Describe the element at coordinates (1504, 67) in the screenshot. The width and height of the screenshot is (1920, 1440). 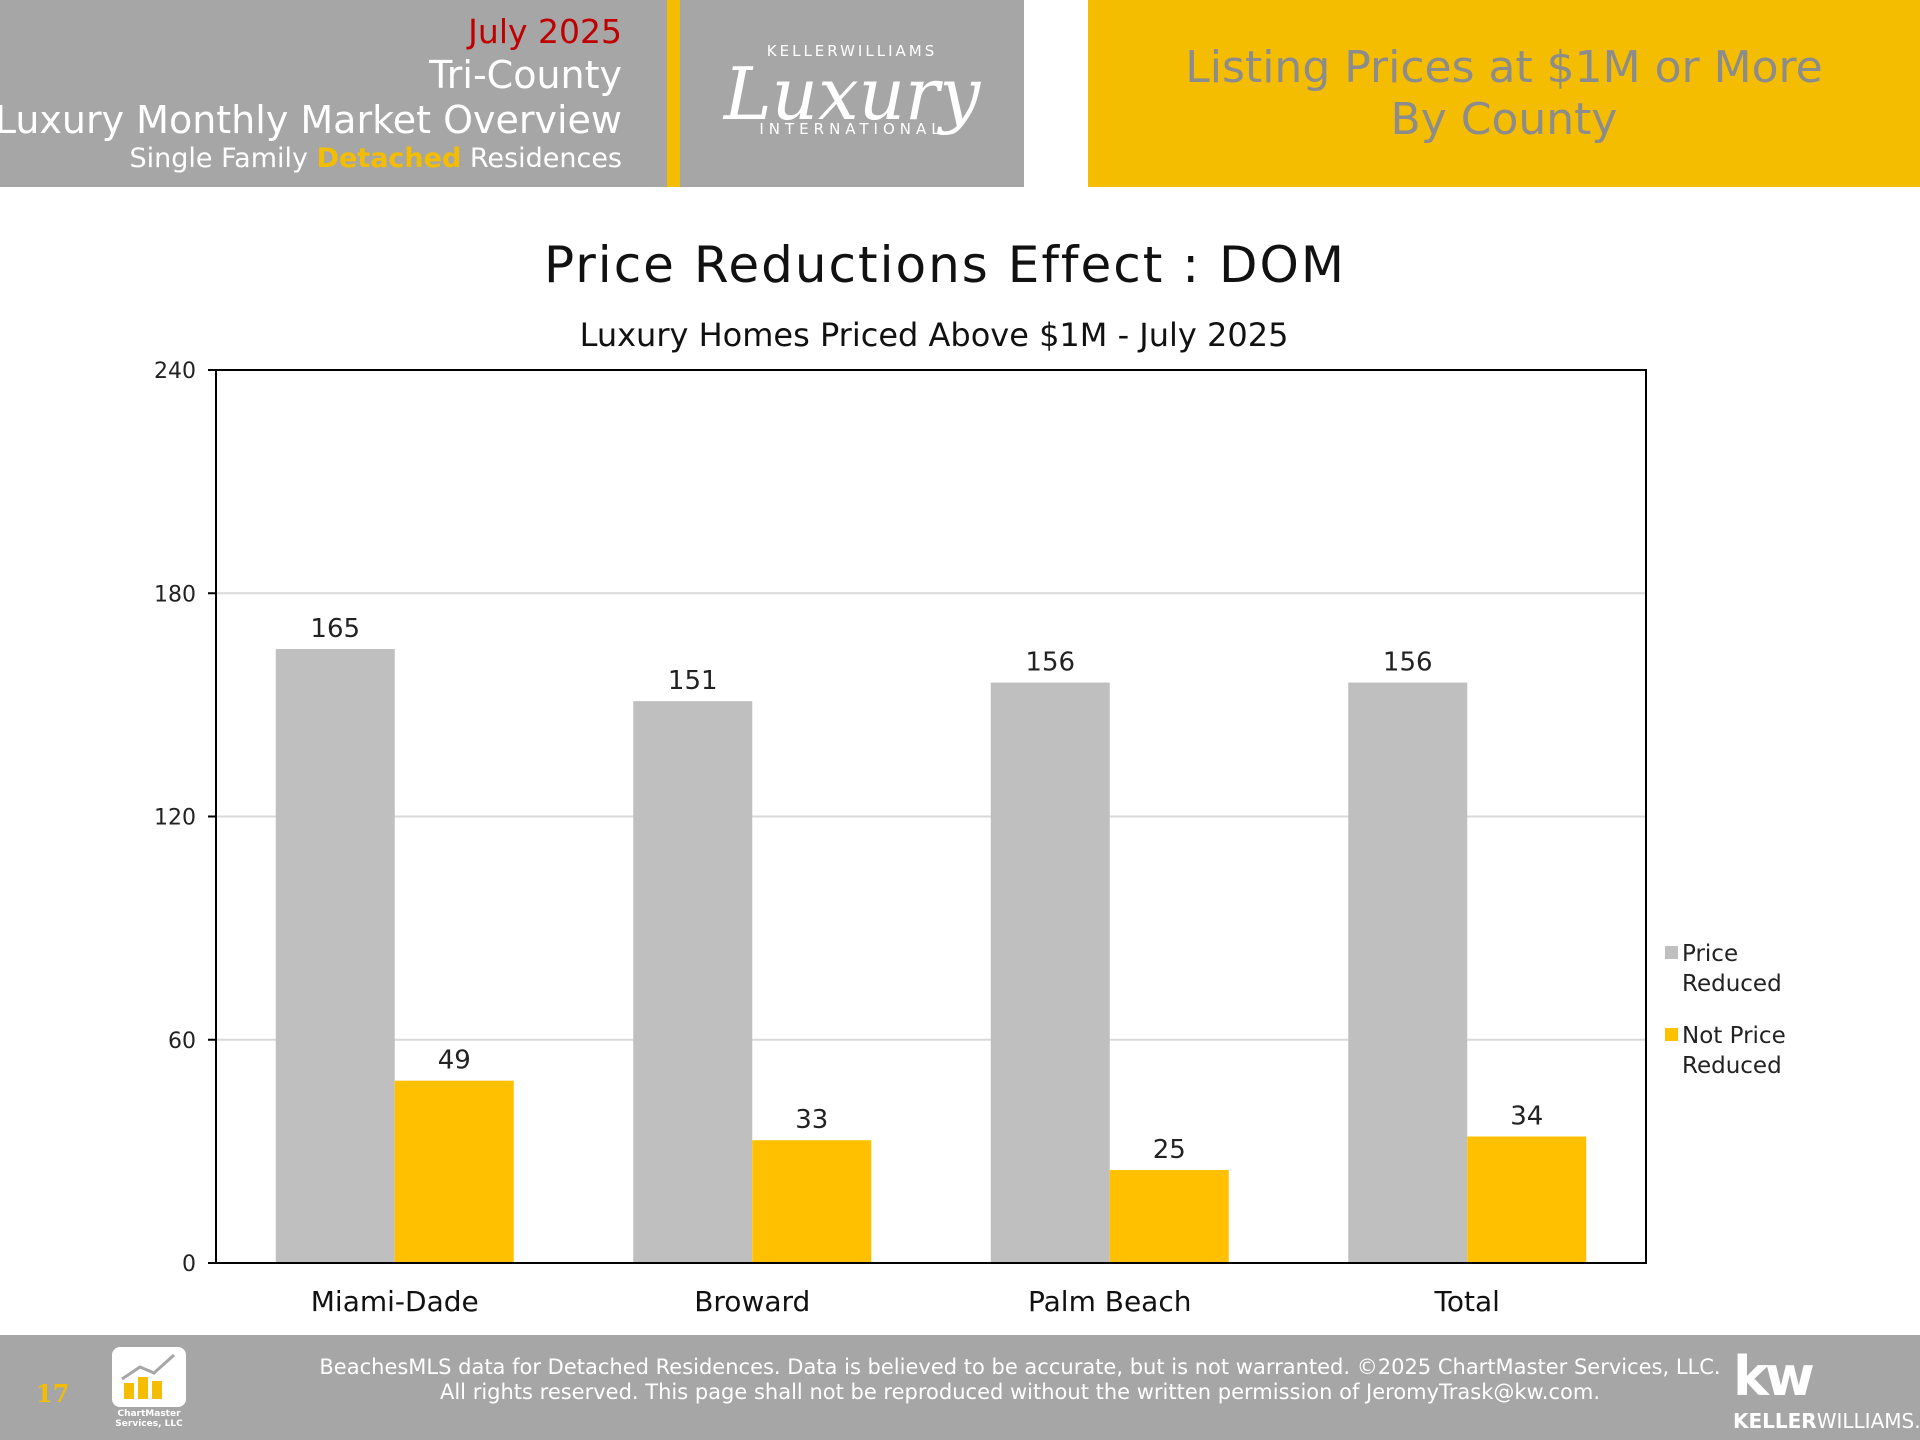
I see `section-title-line1: Listing Prices at $1M or More` at that location.